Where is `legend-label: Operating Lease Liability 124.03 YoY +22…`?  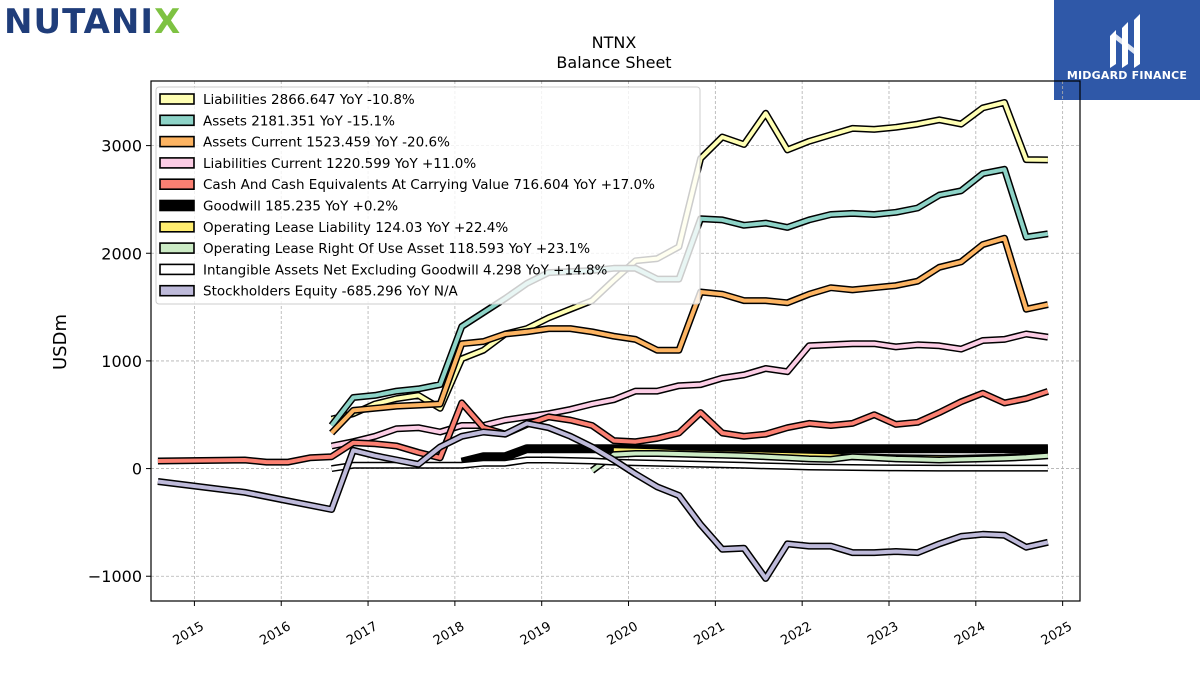
legend-label: Operating Lease Liability 124.03 YoY +22… is located at coordinates (355, 228).